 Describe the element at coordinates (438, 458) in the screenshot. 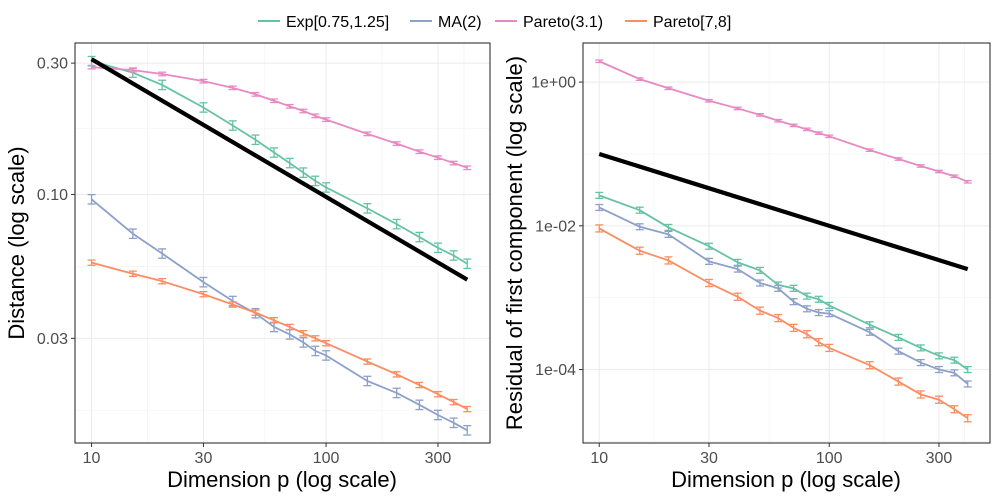

I see `left-x-tick-label-3: 300` at that location.